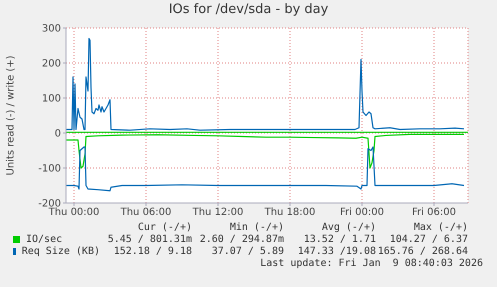  I want to click on text: Min (-/+), so click(256, 227).